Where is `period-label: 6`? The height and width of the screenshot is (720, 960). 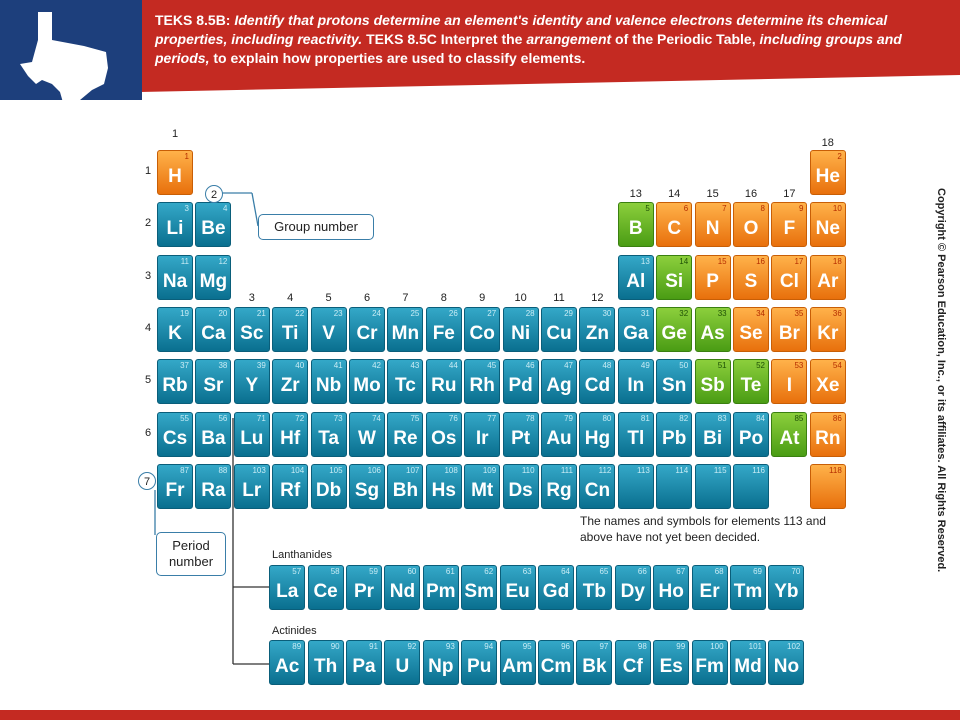
period-label: 6 is located at coordinates (148, 432).